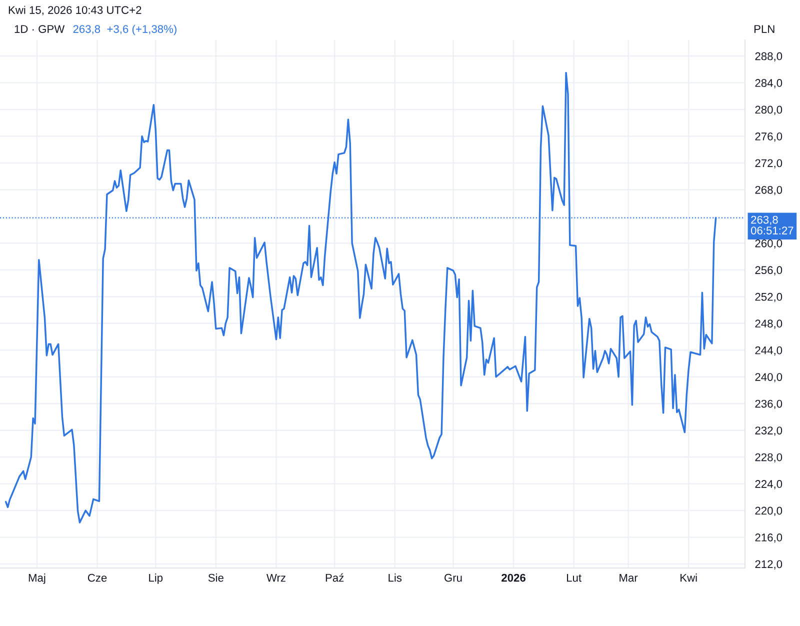 This screenshot has height=626, width=800. What do you see at coordinates (768, 377) in the screenshot?
I see `y-tick-label: 240,0` at bounding box center [768, 377].